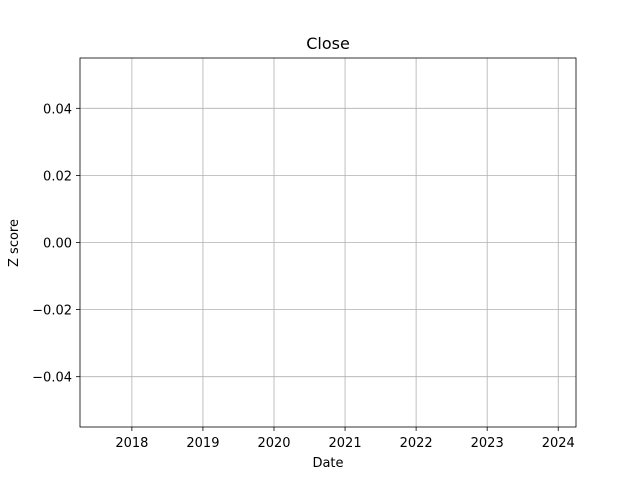  What do you see at coordinates (57, 176) in the screenshot?
I see `y-tick-label: 0.02` at bounding box center [57, 176].